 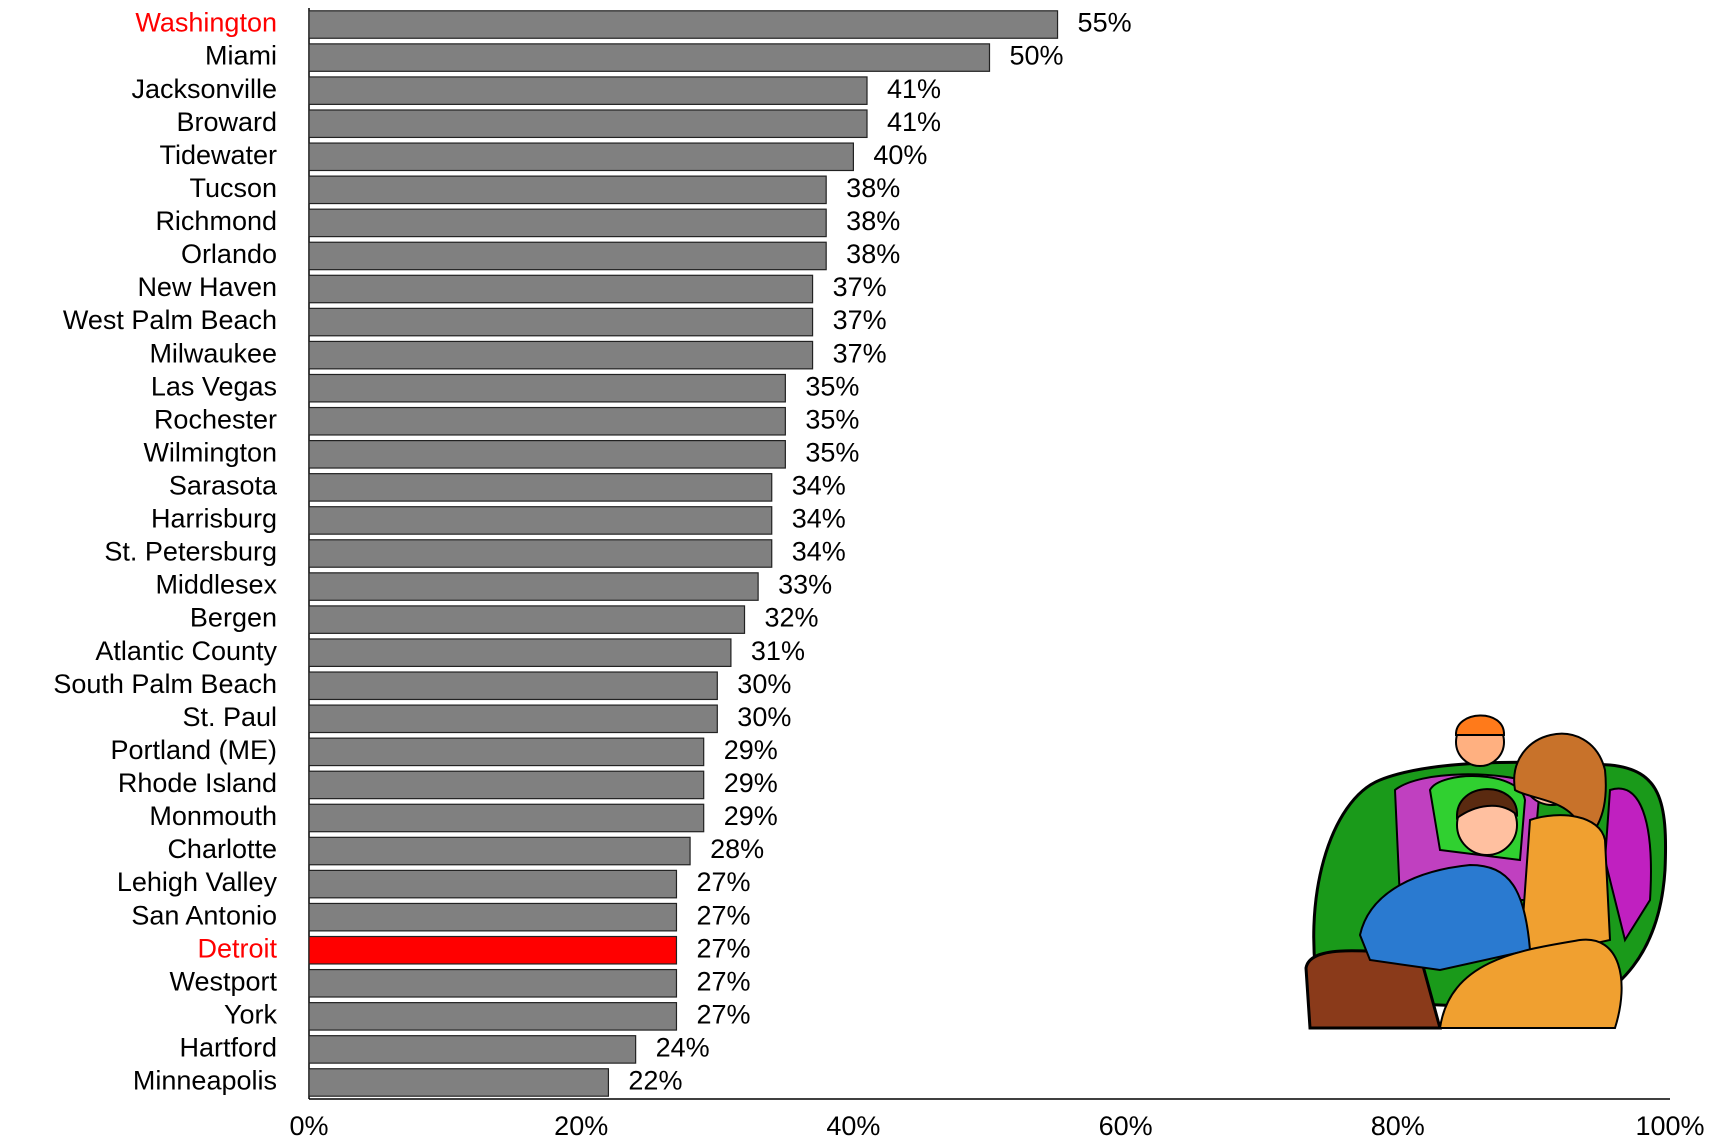 What do you see at coordinates (170, 320) in the screenshot?
I see `category-label: West Palm Beach` at bounding box center [170, 320].